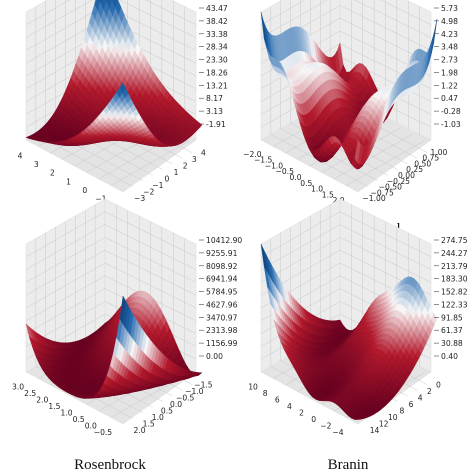 Image resolution: width=474 pixels, height=474 pixels. What do you see at coordinates (149, 423) in the screenshot?
I see `y-tick-label: 1.5` at bounding box center [149, 423].